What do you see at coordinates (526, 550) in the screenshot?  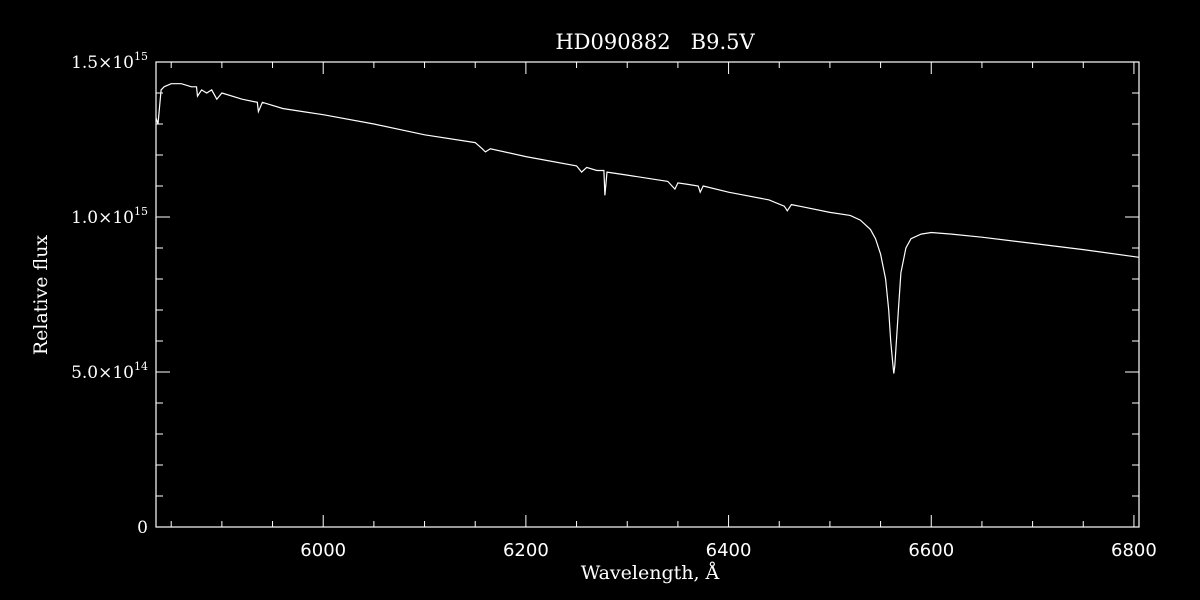 I see `x-tick-label: 6200` at bounding box center [526, 550].